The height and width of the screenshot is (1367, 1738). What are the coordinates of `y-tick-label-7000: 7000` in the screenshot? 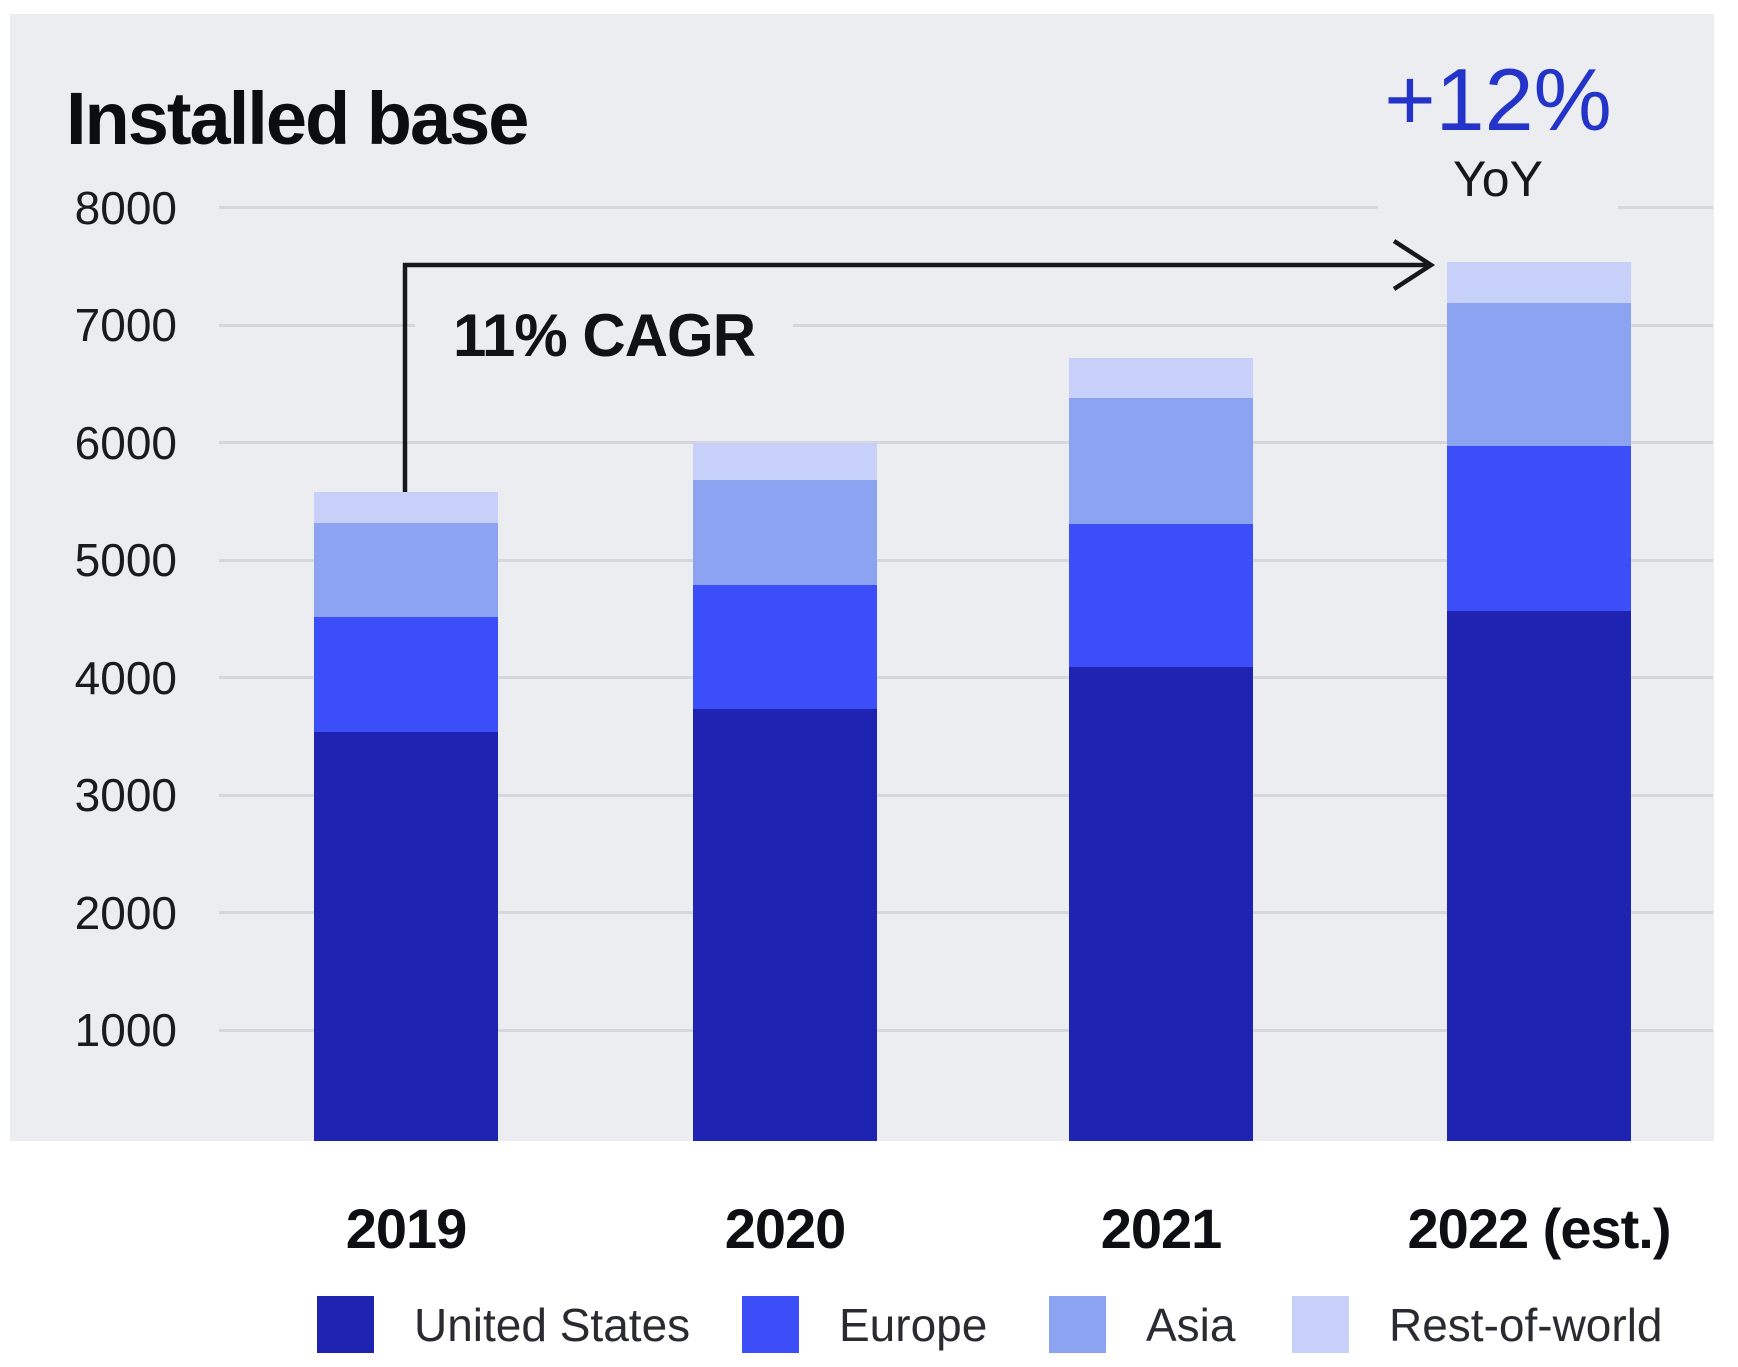 It's located at (125, 325).